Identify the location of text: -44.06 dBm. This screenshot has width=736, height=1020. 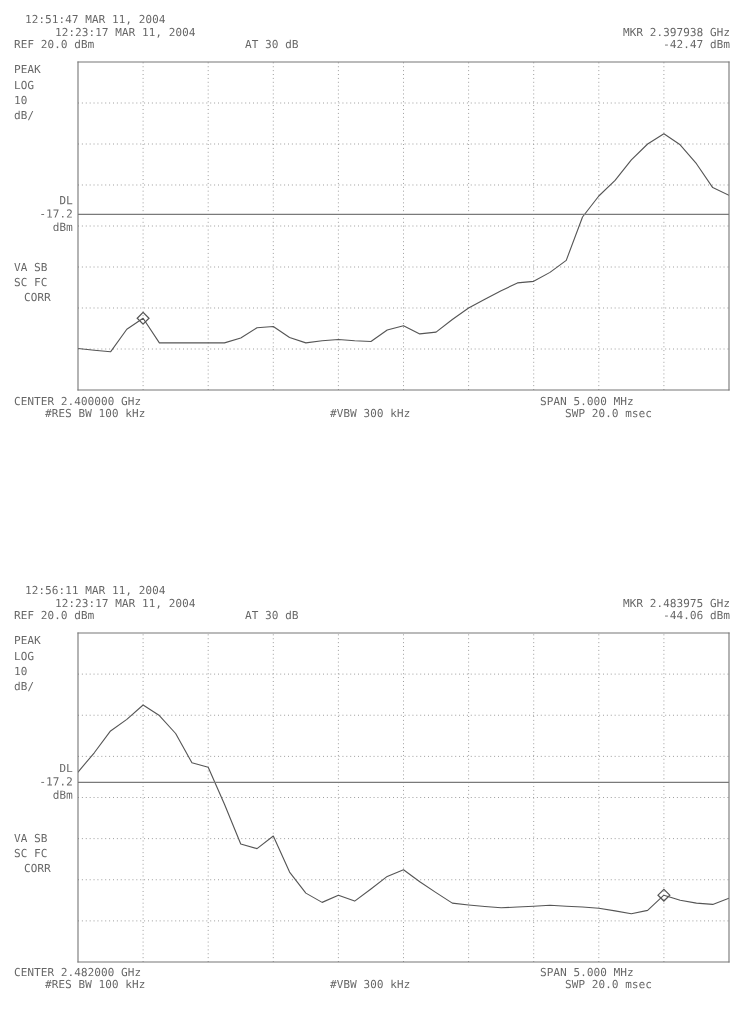
(697, 615).